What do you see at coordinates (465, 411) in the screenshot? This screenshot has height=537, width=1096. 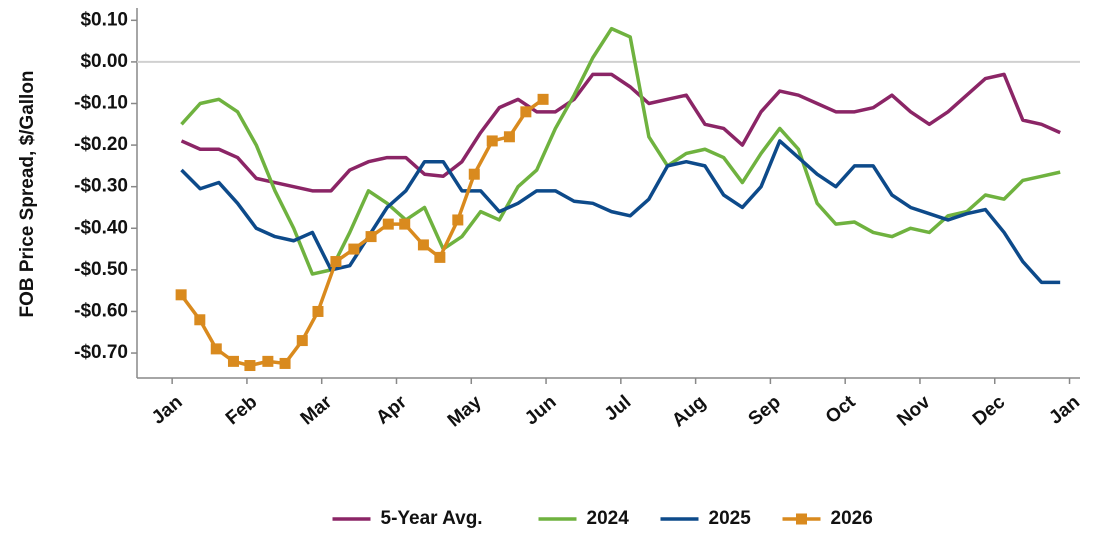 I see `x-tick-label: May` at bounding box center [465, 411].